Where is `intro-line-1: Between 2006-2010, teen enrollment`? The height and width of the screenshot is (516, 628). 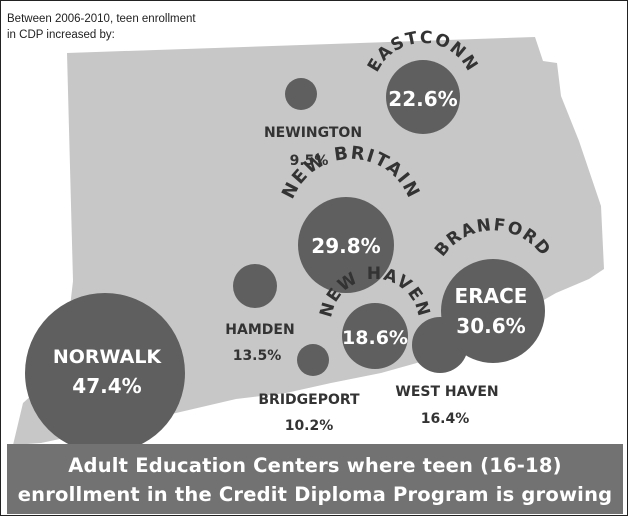
intro-line-1: Between 2006-2010, teen enrollment is located at coordinates (101, 19).